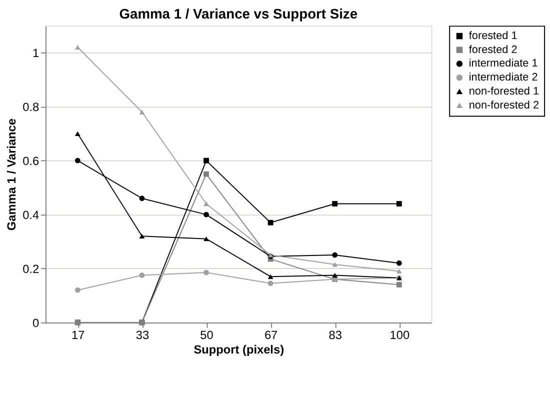 The height and width of the screenshot is (409, 550). Describe the element at coordinates (31, 215) in the screenshot. I see `y-tick-label: 0.4` at that location.